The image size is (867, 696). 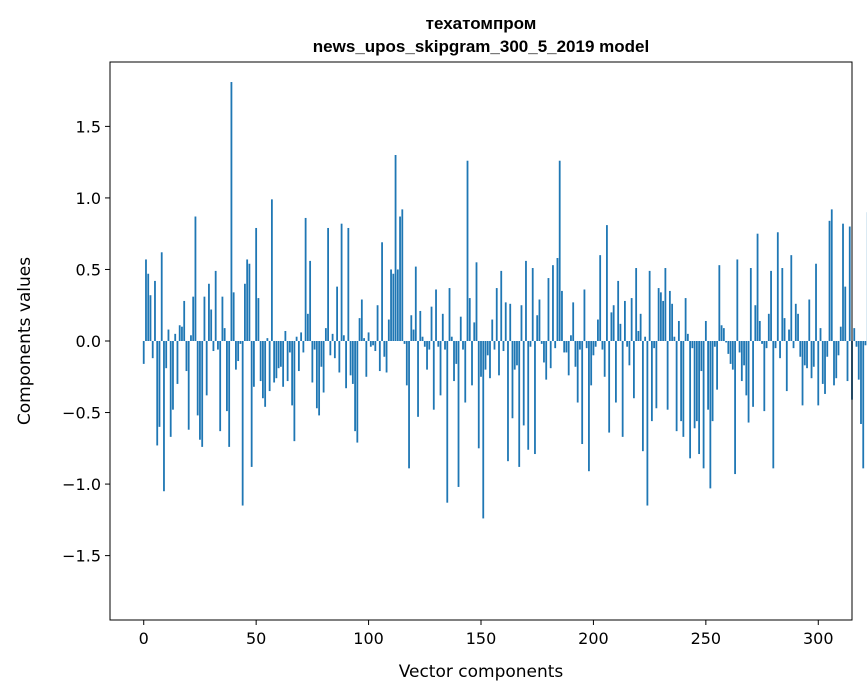 I want to click on y-tick-label: −0.5, so click(x=81, y=413).